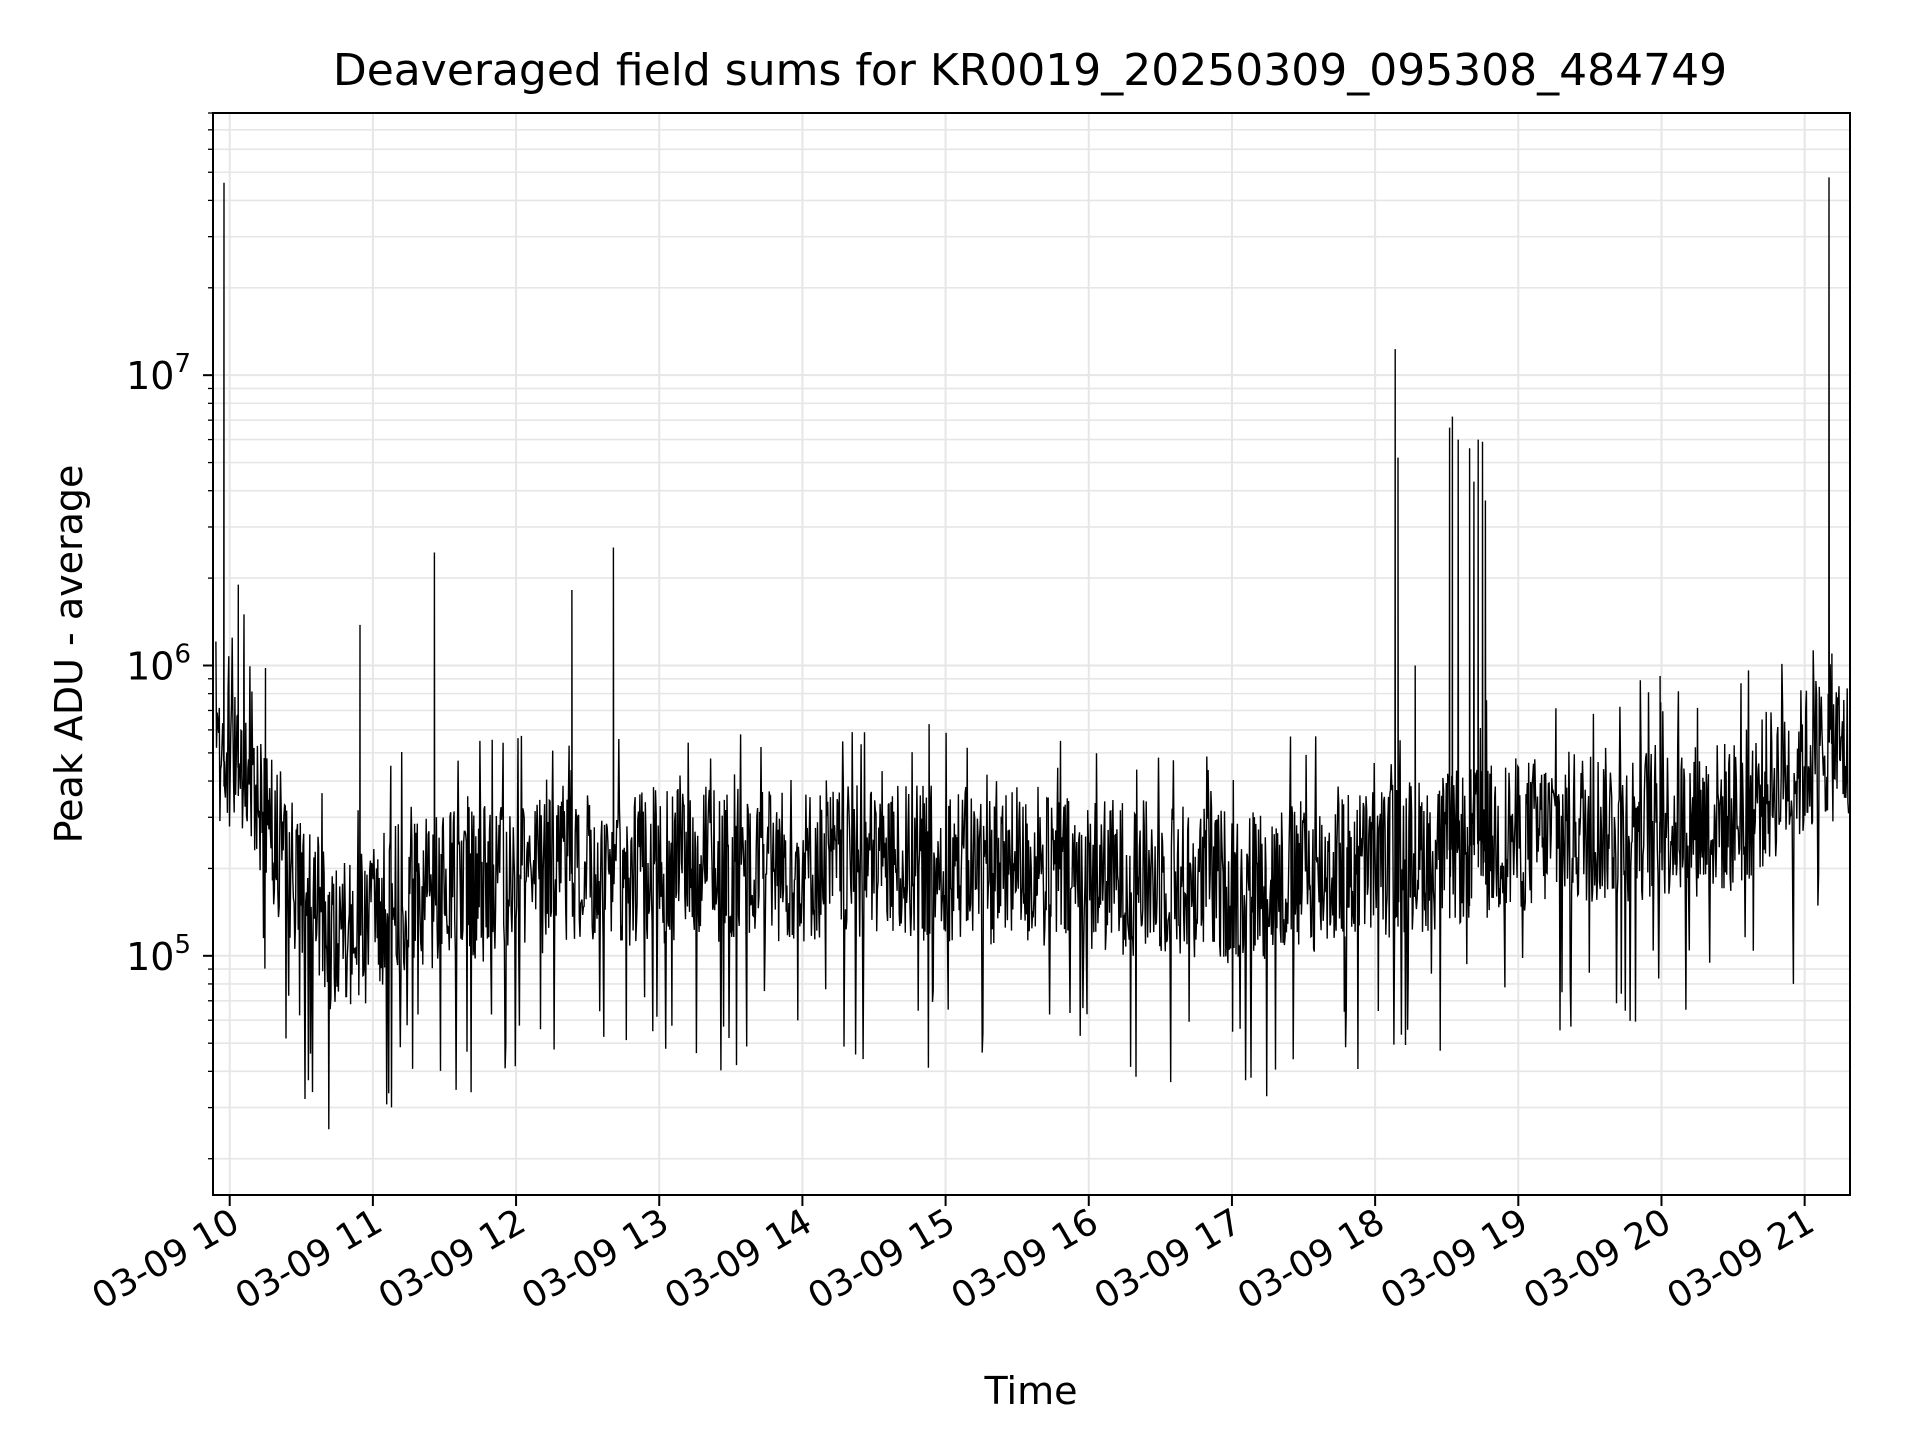  I want to click on x-tick-label: 03-09 12, so click(452, 1259).